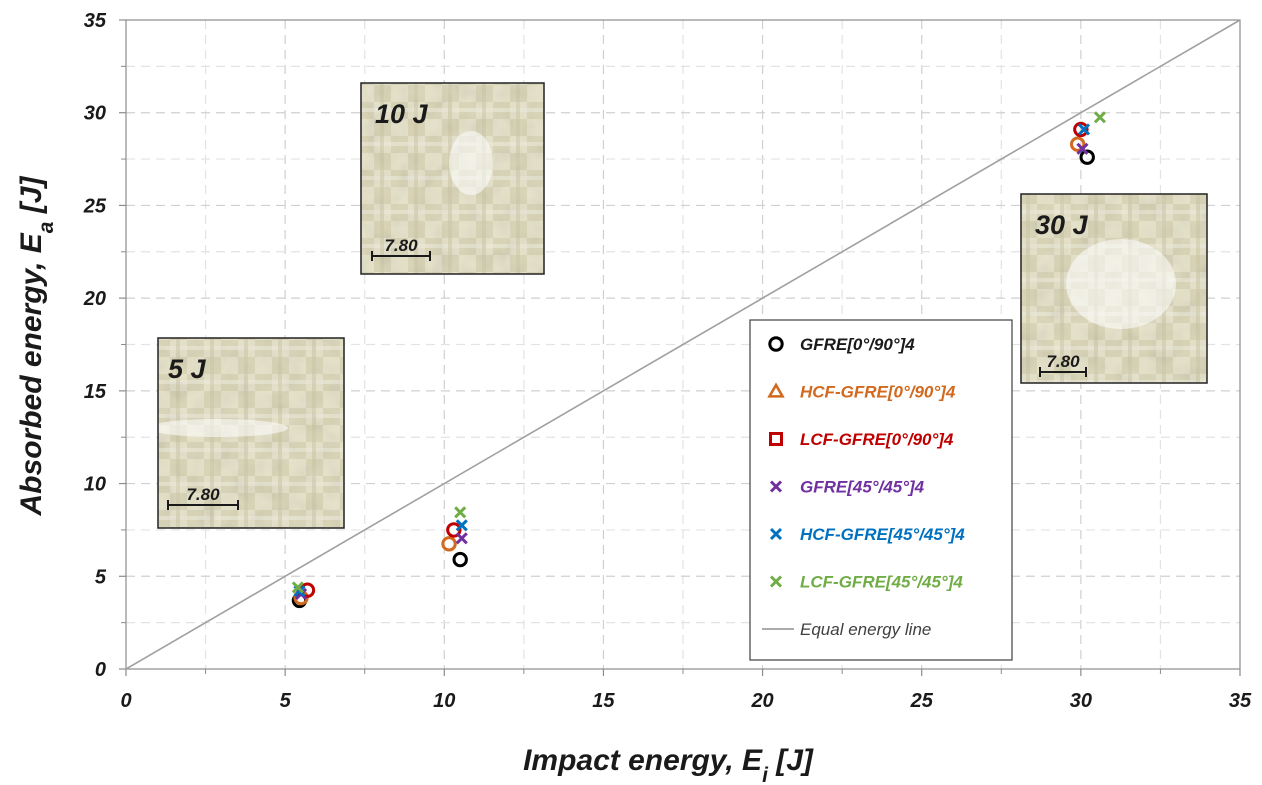 The width and height of the screenshot is (1262, 785). Describe the element at coordinates (125, 701) in the screenshot. I see `x-tick-label: 0` at that location.